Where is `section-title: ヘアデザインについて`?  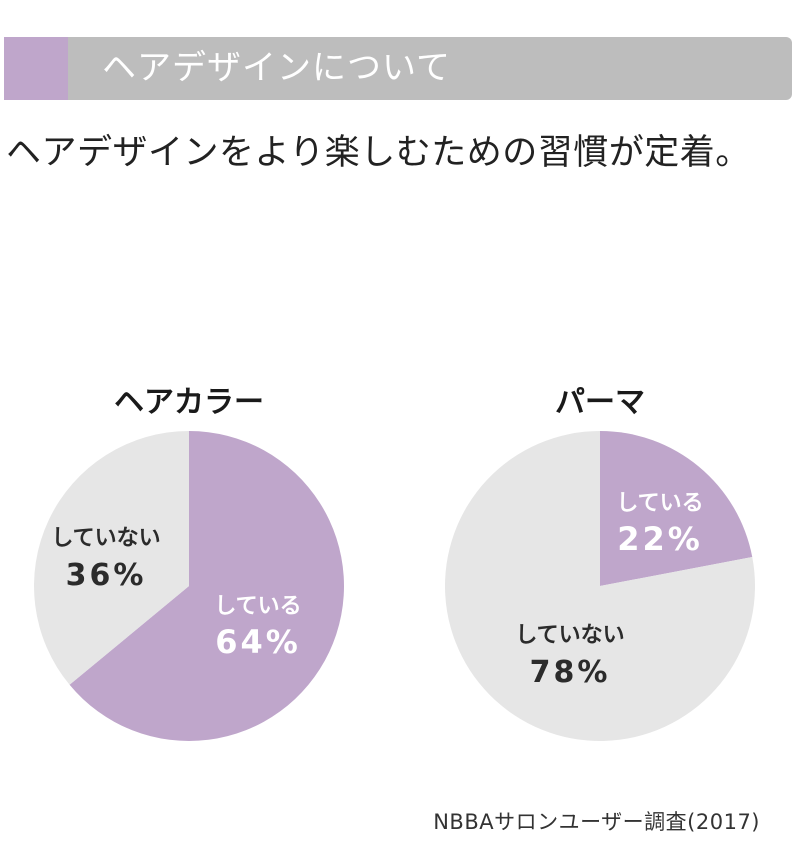 section-title: ヘアデザインについて is located at coordinates (276, 68).